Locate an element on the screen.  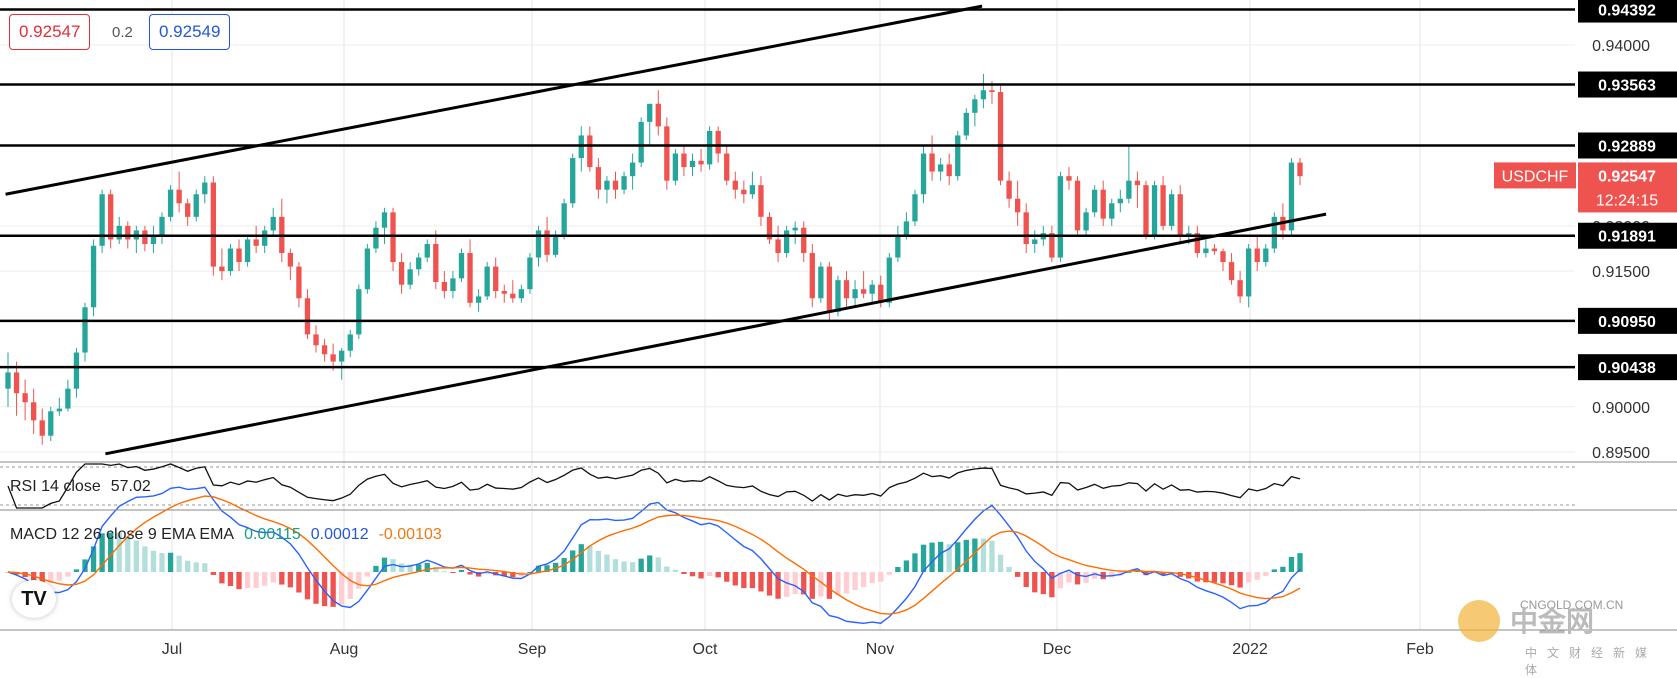
sell-price-box: 0.92547 is located at coordinates (50, 32).